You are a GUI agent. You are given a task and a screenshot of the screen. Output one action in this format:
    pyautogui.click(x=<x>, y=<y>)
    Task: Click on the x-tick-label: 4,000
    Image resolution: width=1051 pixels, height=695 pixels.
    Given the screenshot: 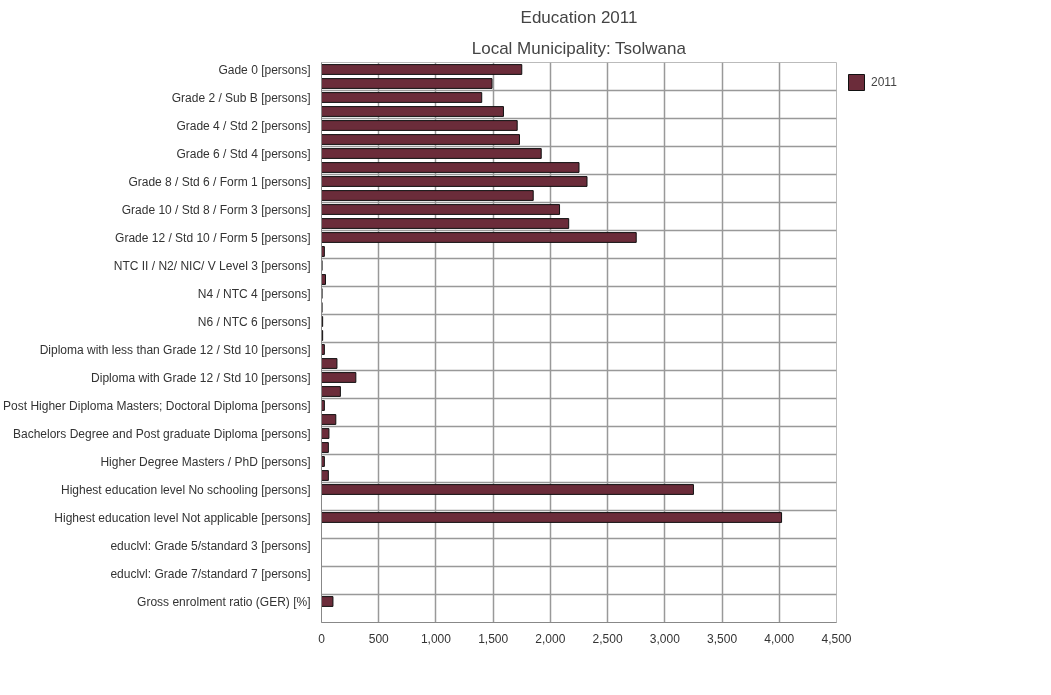 What is the action you would take?
    pyautogui.click(x=779, y=638)
    